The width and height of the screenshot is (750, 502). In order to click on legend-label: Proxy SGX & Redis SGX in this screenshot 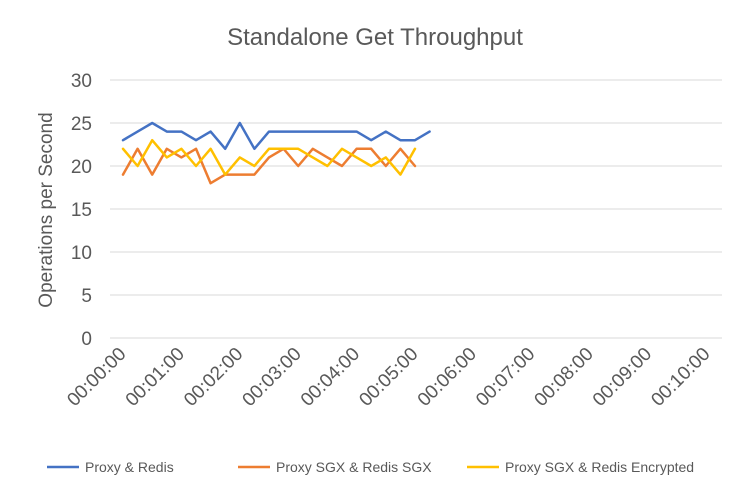, I will do `click(354, 467)`.